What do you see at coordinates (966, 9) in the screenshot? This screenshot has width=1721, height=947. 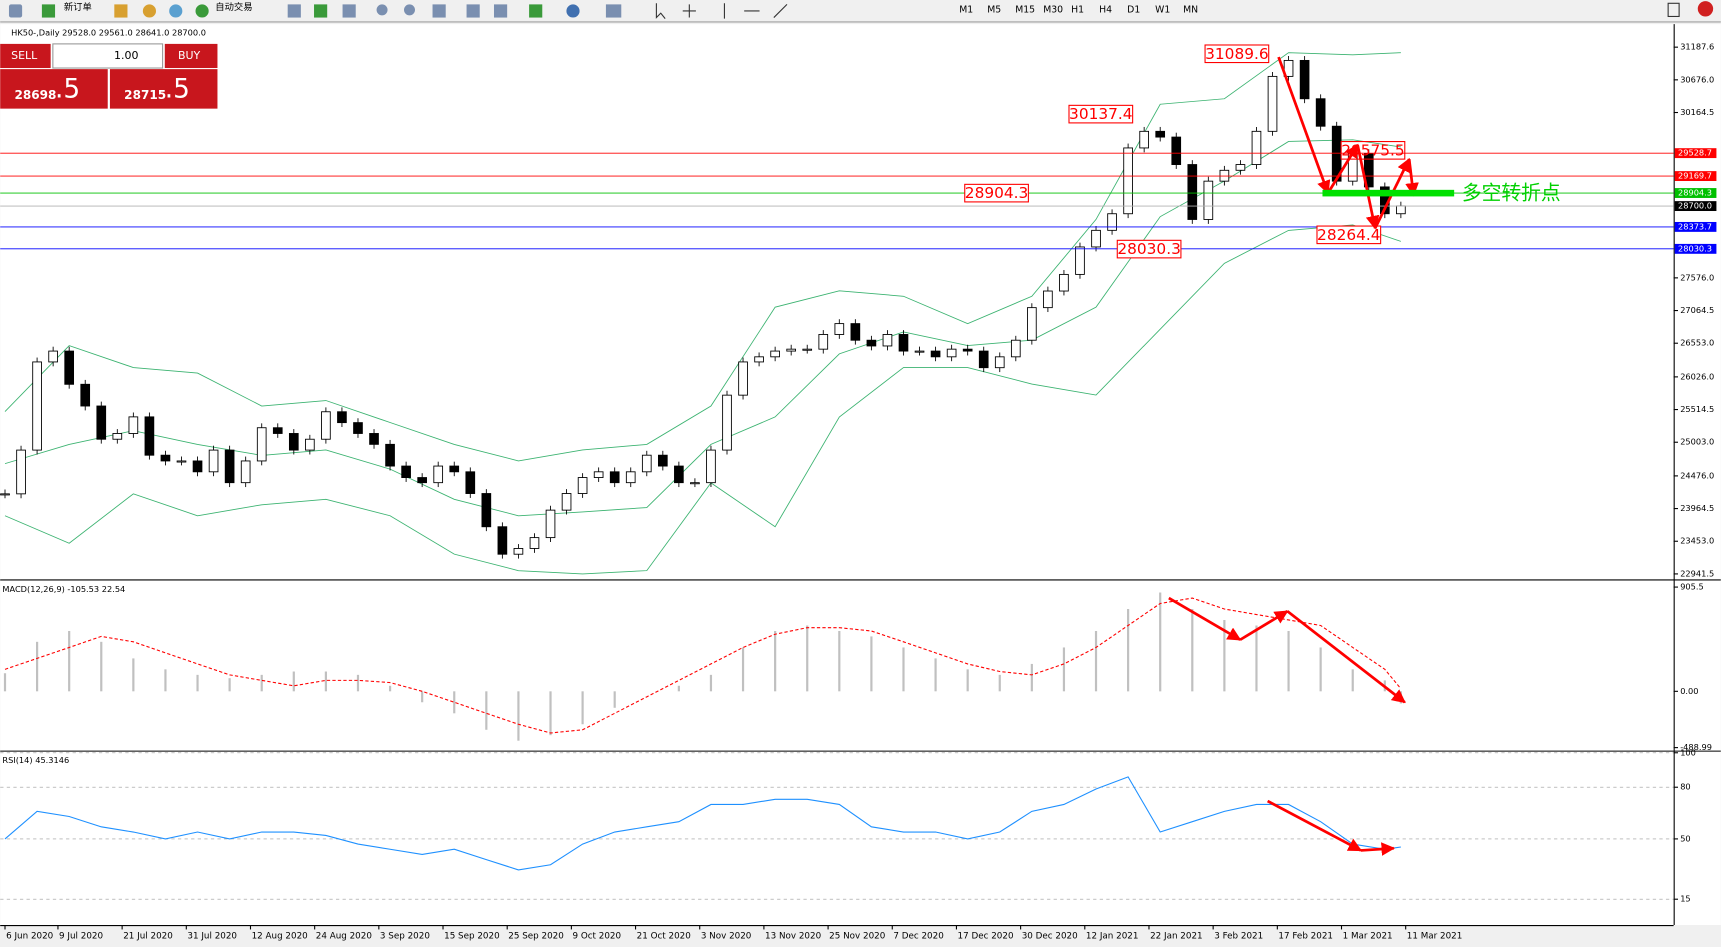 I see `timeframe-button: M1` at bounding box center [966, 9].